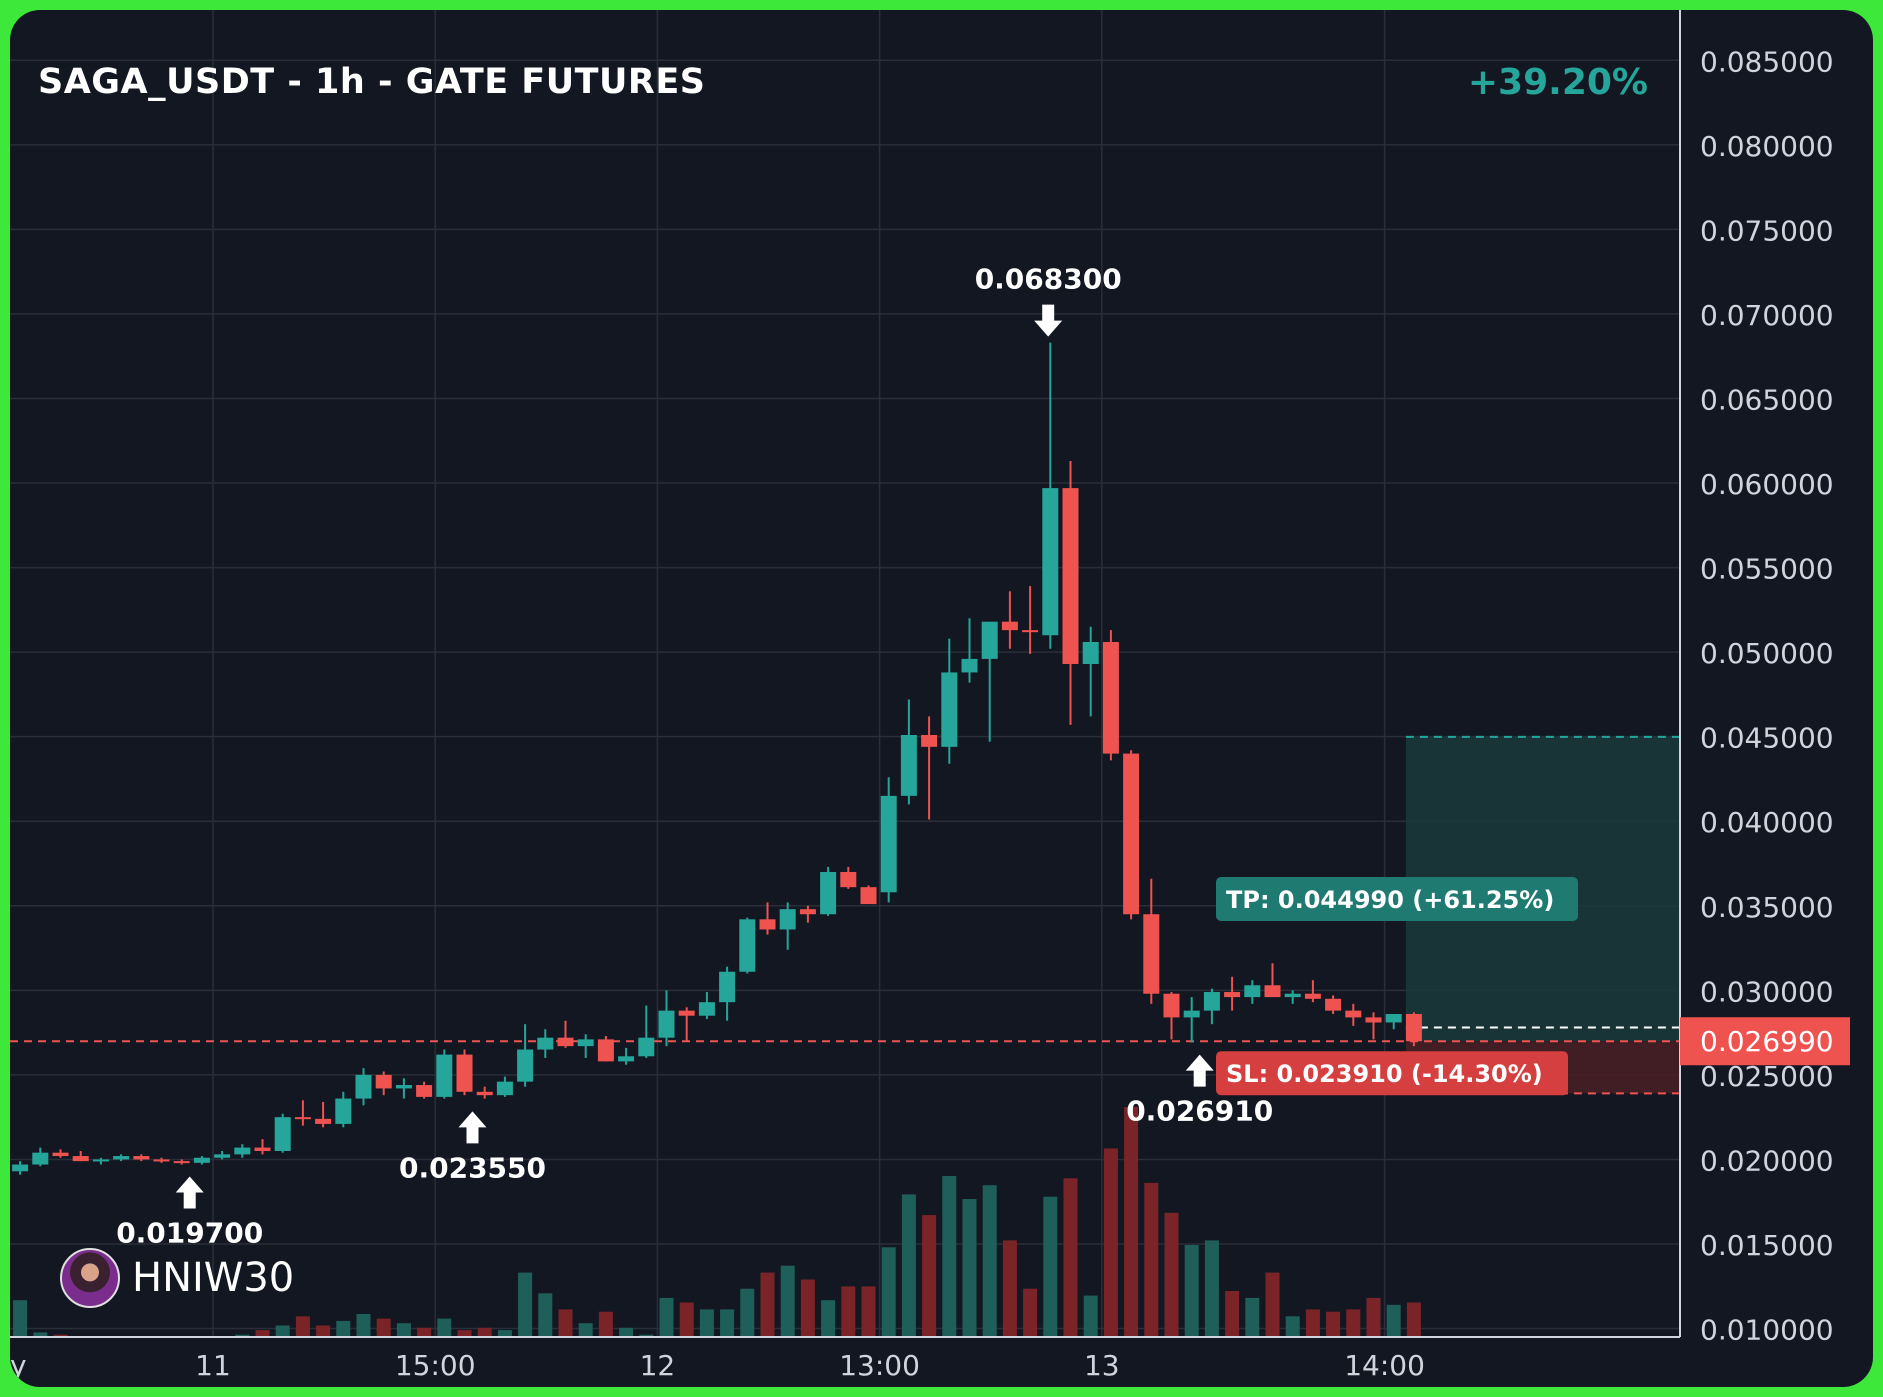 This screenshot has width=1883, height=1397. What do you see at coordinates (213, 1278) in the screenshot?
I see `author-name: HNIW30` at bounding box center [213, 1278].